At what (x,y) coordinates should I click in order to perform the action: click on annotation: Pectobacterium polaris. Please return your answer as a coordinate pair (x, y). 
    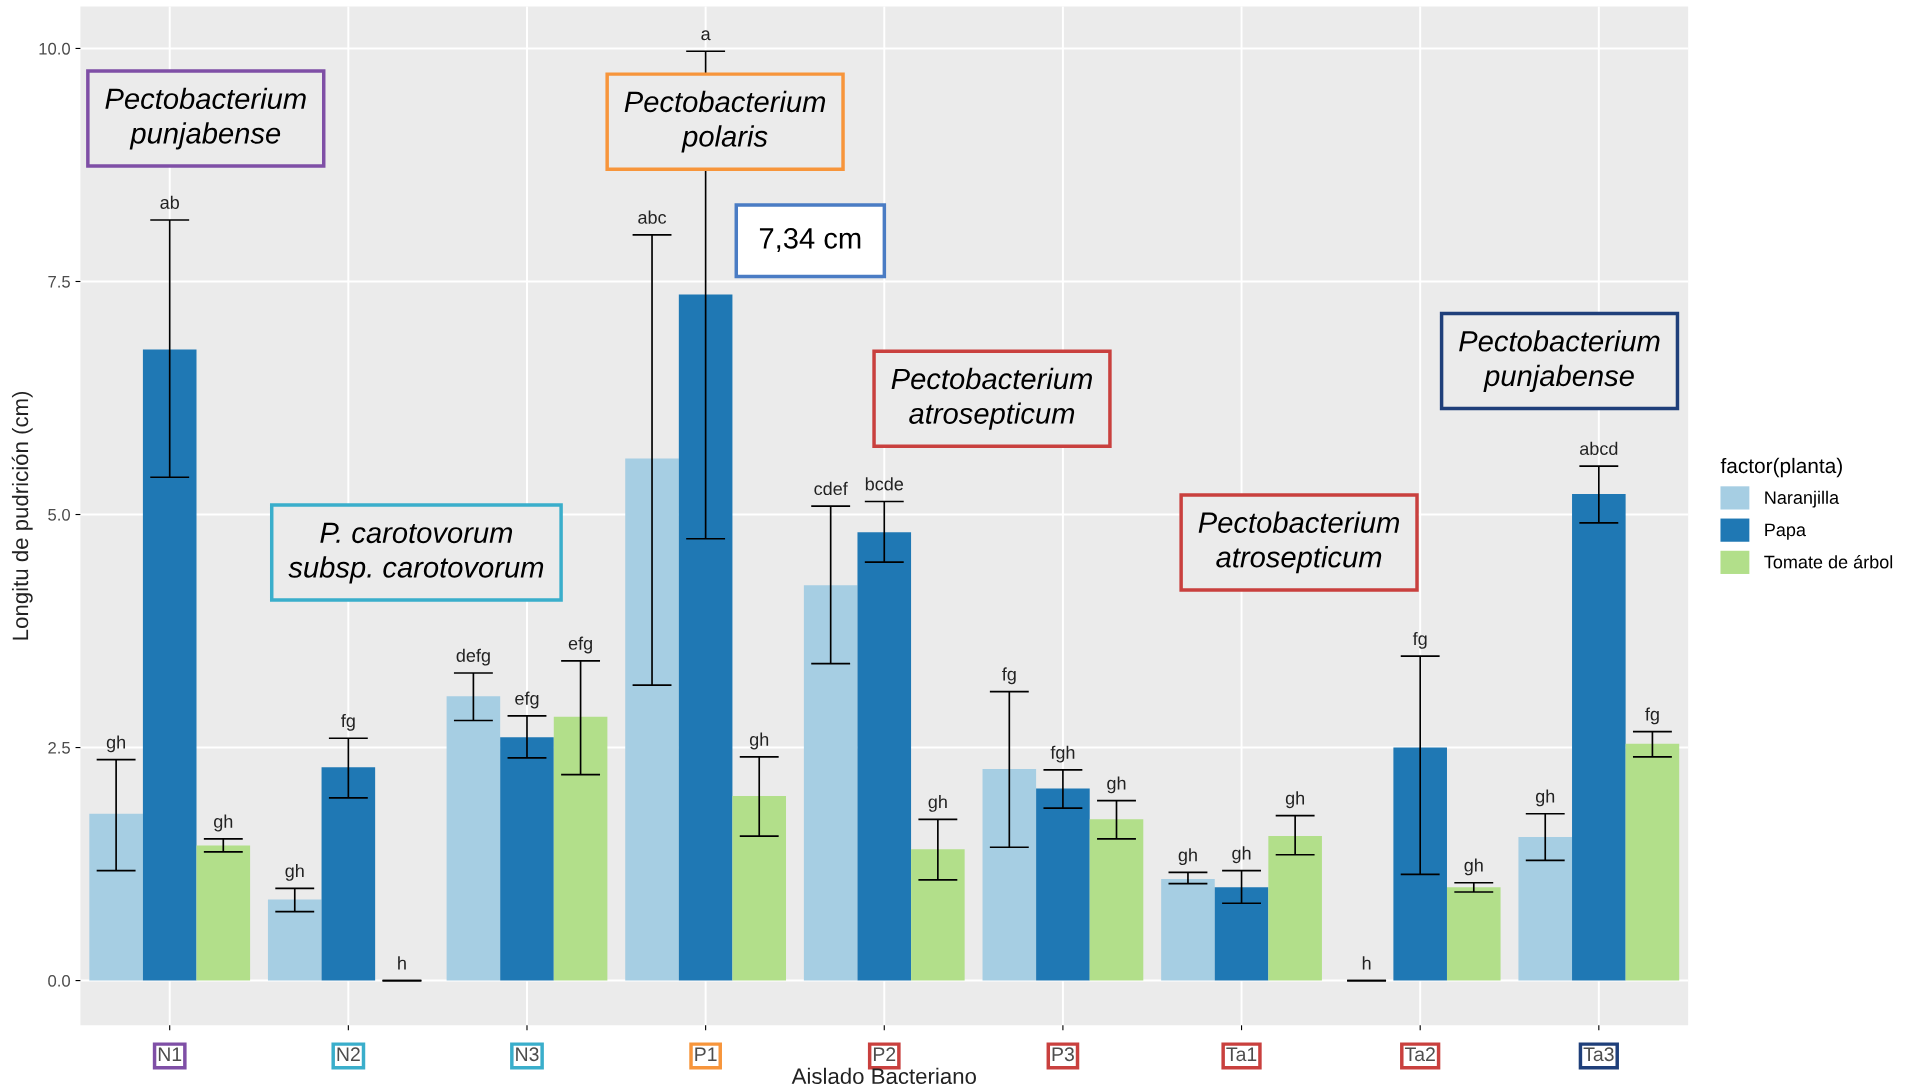
    Looking at the image, I should click on (725, 121).